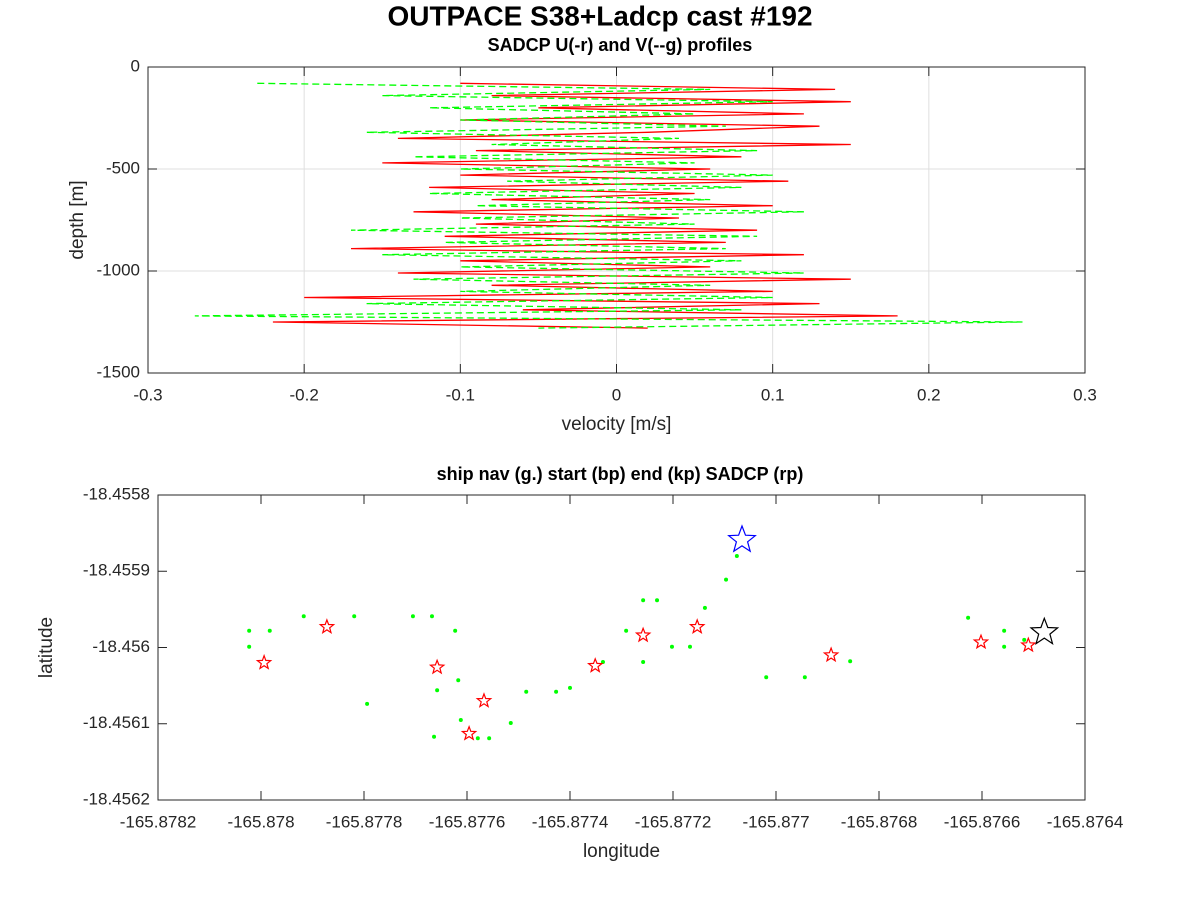 Image resolution: width=1200 pixels, height=900 pixels. What do you see at coordinates (147, 394) in the screenshot?
I see `x-tick-label: -0.3` at bounding box center [147, 394].